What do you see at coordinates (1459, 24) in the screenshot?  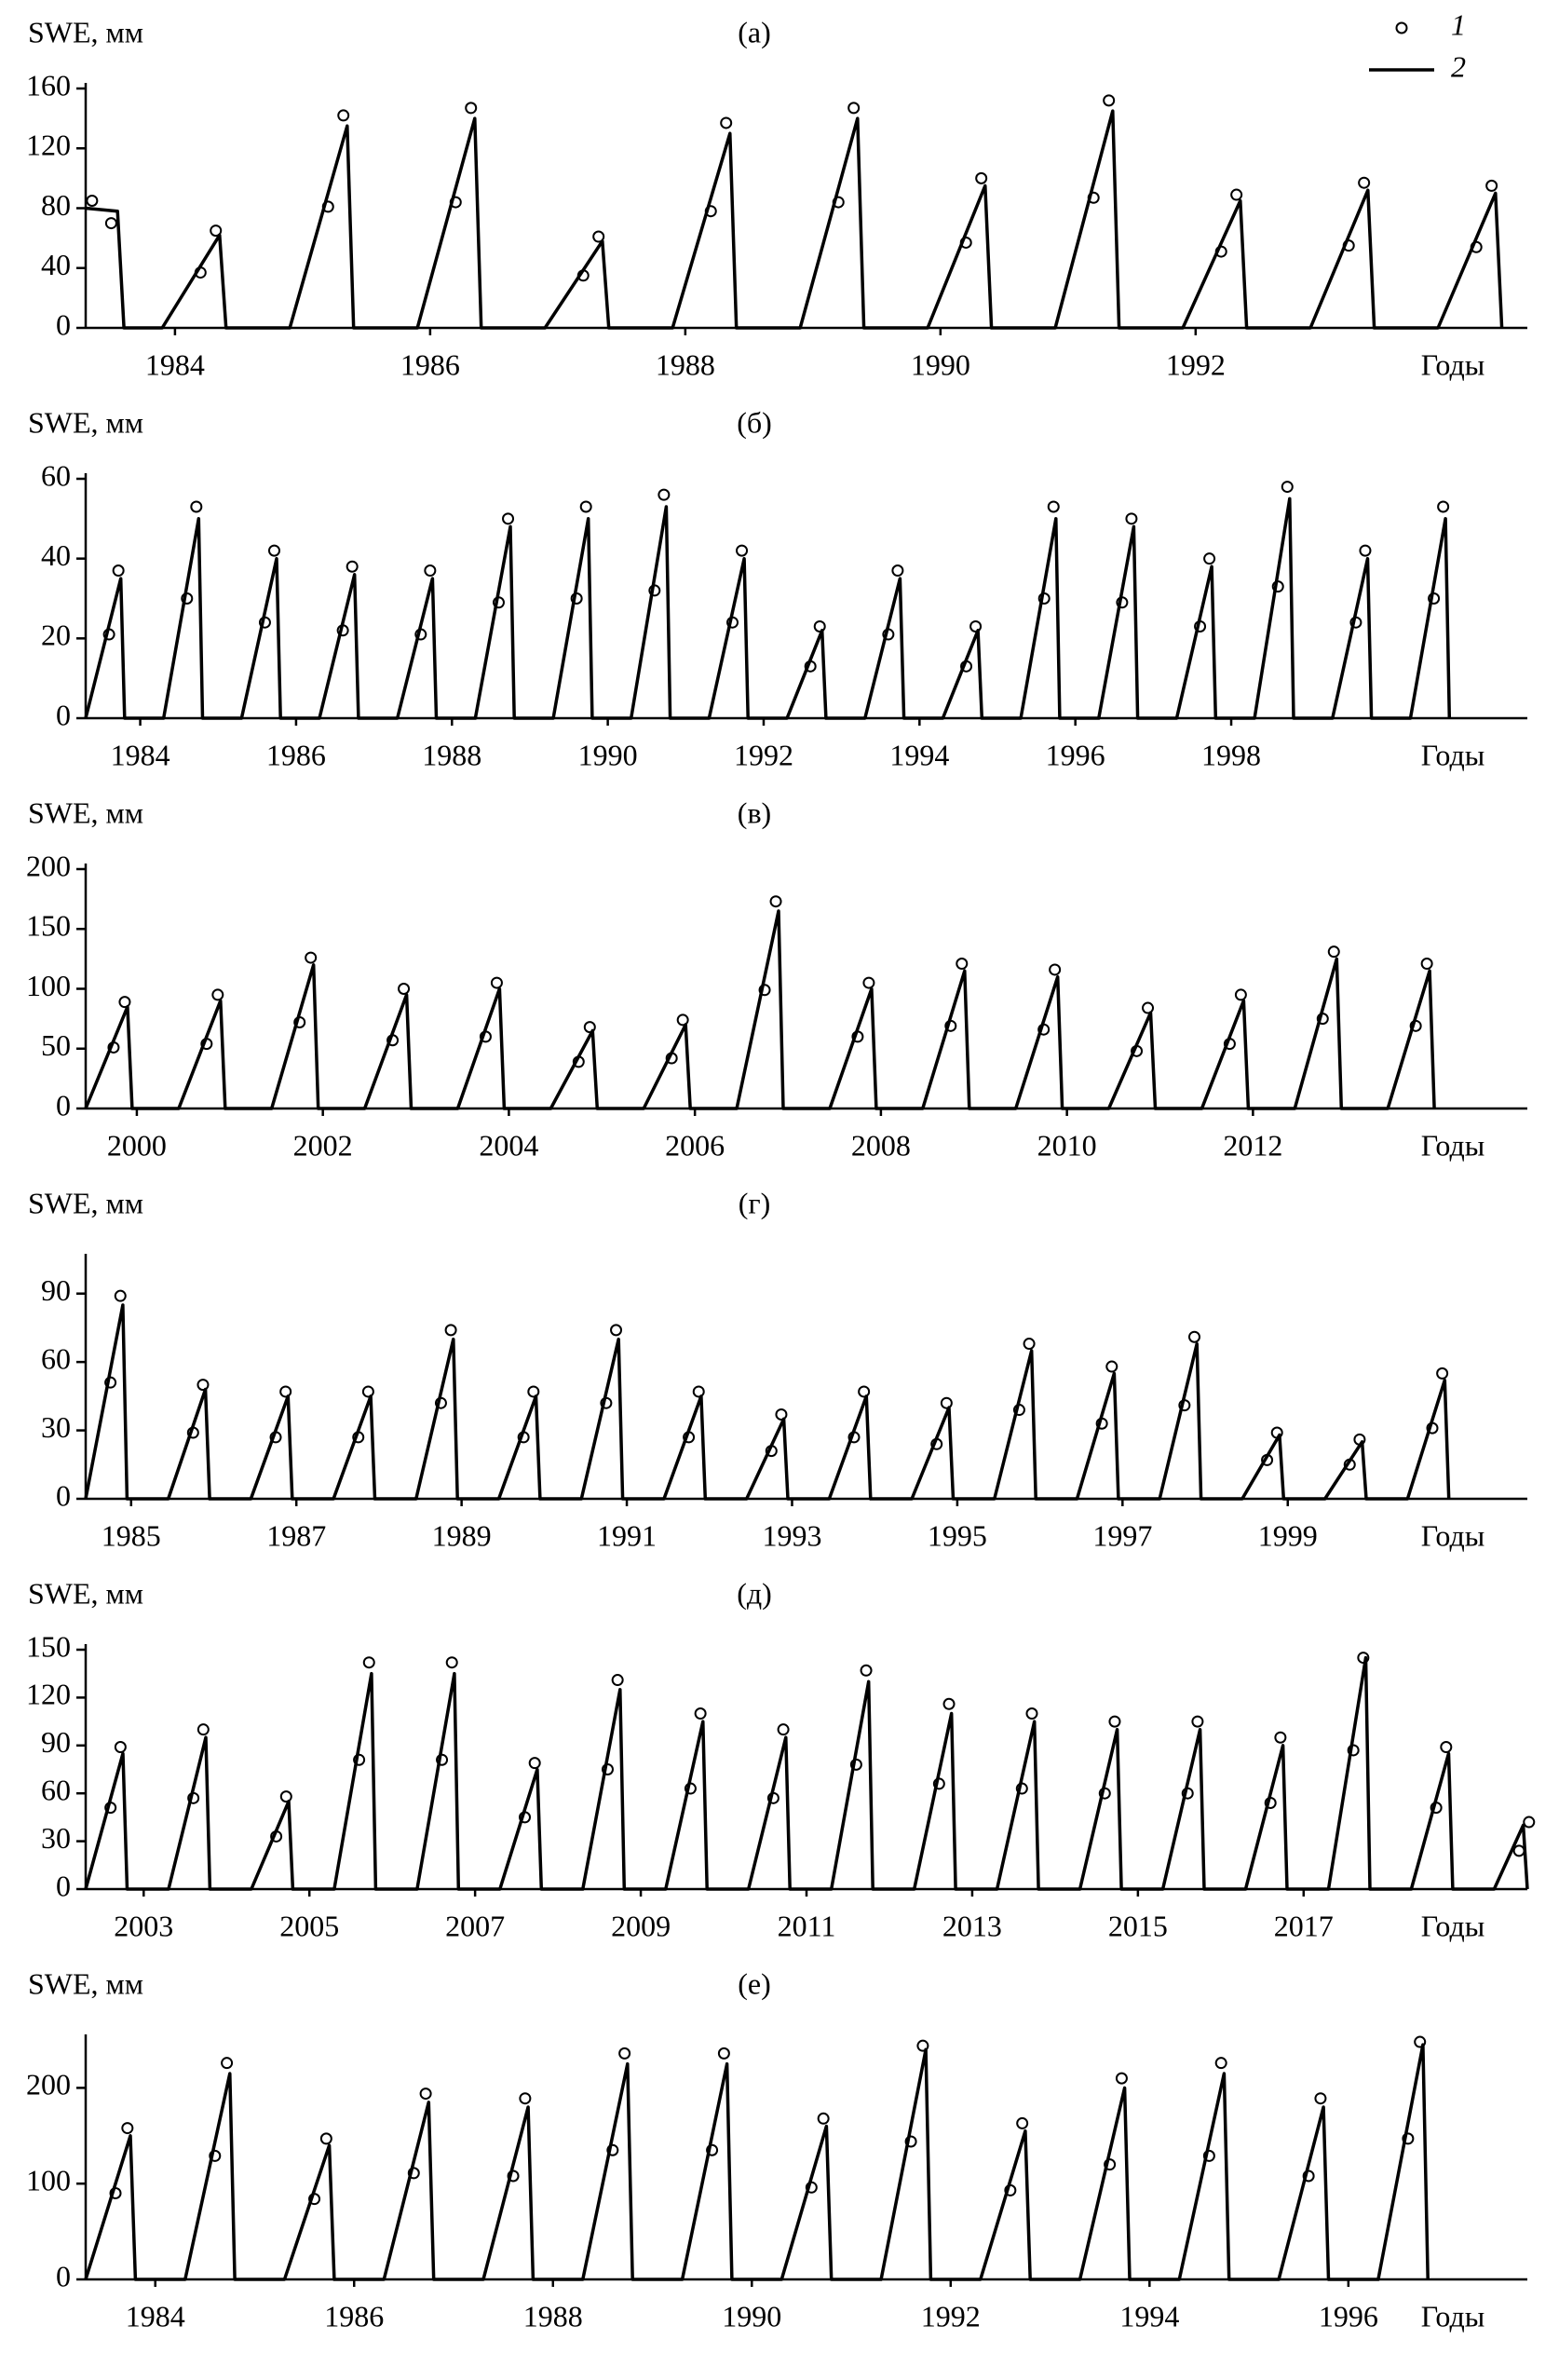 I see `legend-label: 1` at bounding box center [1459, 24].